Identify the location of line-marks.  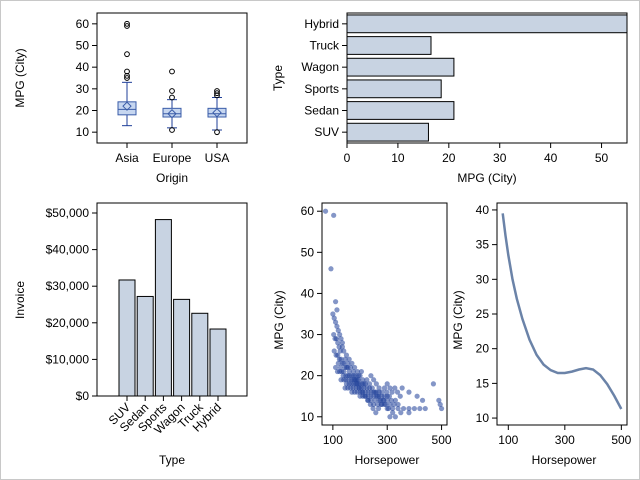
(562, 311).